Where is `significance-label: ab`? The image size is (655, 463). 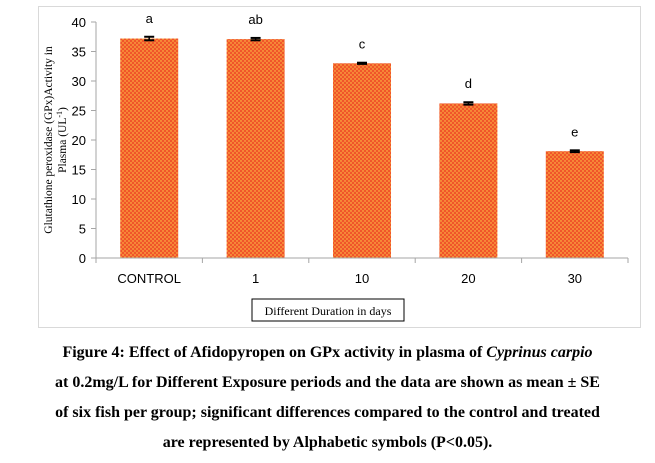
significance-label: ab is located at coordinates (255, 19).